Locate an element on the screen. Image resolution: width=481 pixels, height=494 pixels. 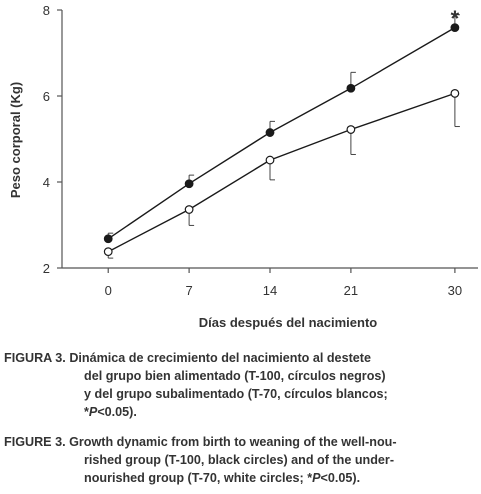
y-axis-title: Peso corporal (Kg) is located at coordinates (15, 140).